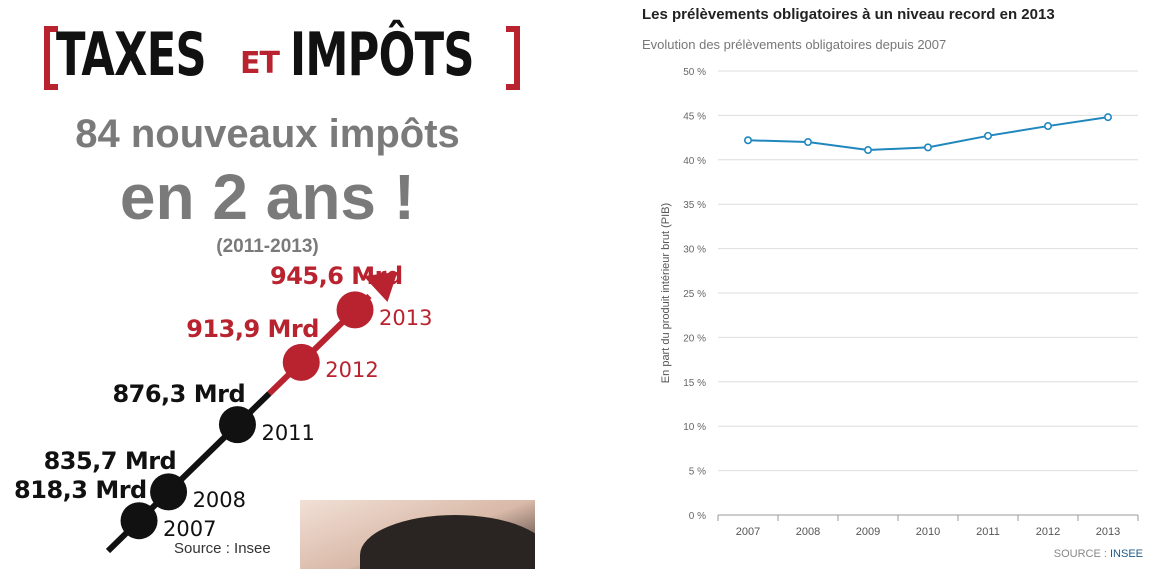 This screenshot has width=1159, height=569. What do you see at coordinates (267, 197) in the screenshot?
I see `headline-duration: en 2 ans !` at bounding box center [267, 197].